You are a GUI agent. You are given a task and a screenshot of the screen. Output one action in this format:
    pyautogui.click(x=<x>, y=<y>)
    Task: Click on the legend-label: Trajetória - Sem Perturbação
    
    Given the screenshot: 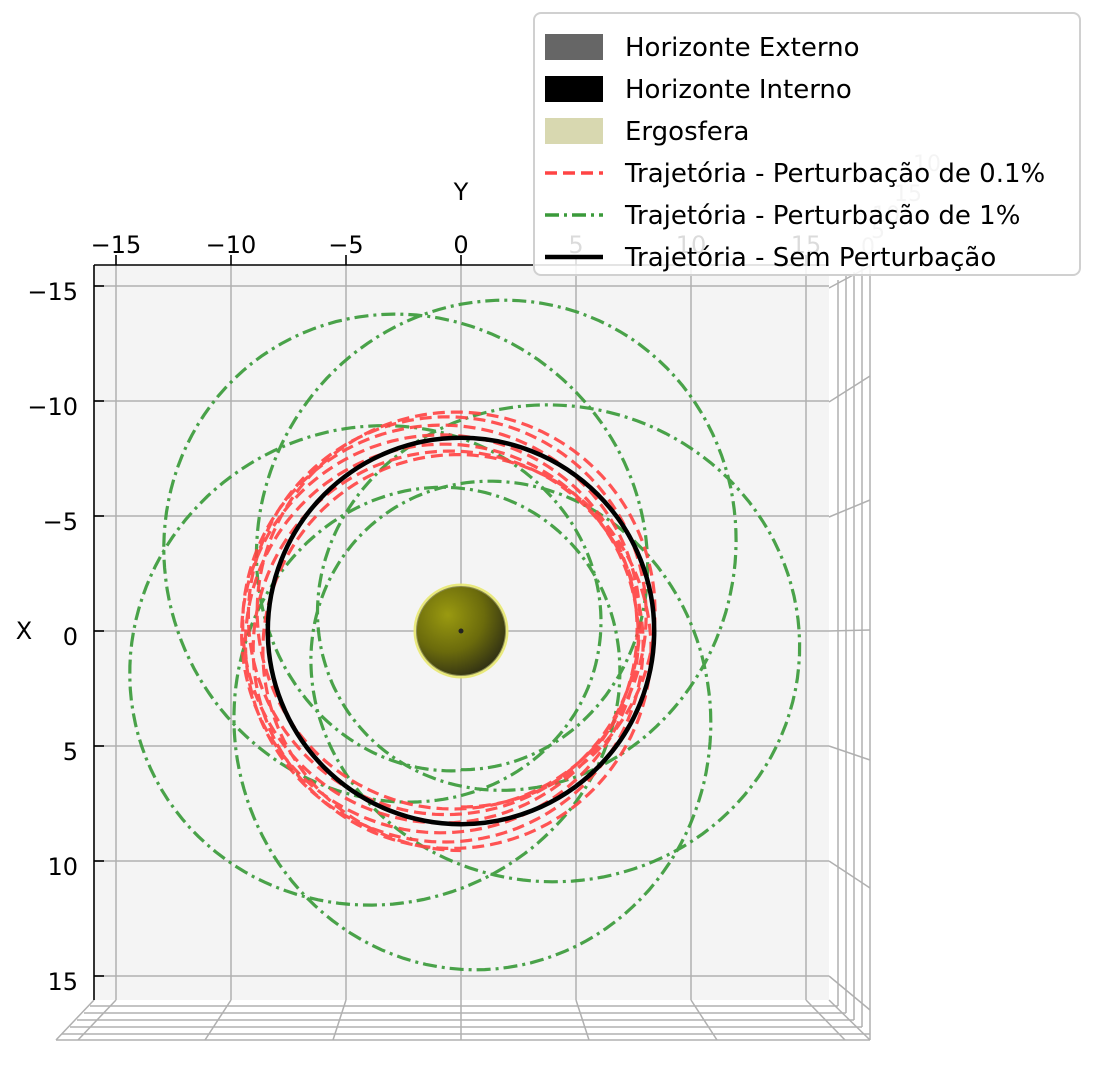 What is the action you would take?
    pyautogui.click(x=811, y=258)
    